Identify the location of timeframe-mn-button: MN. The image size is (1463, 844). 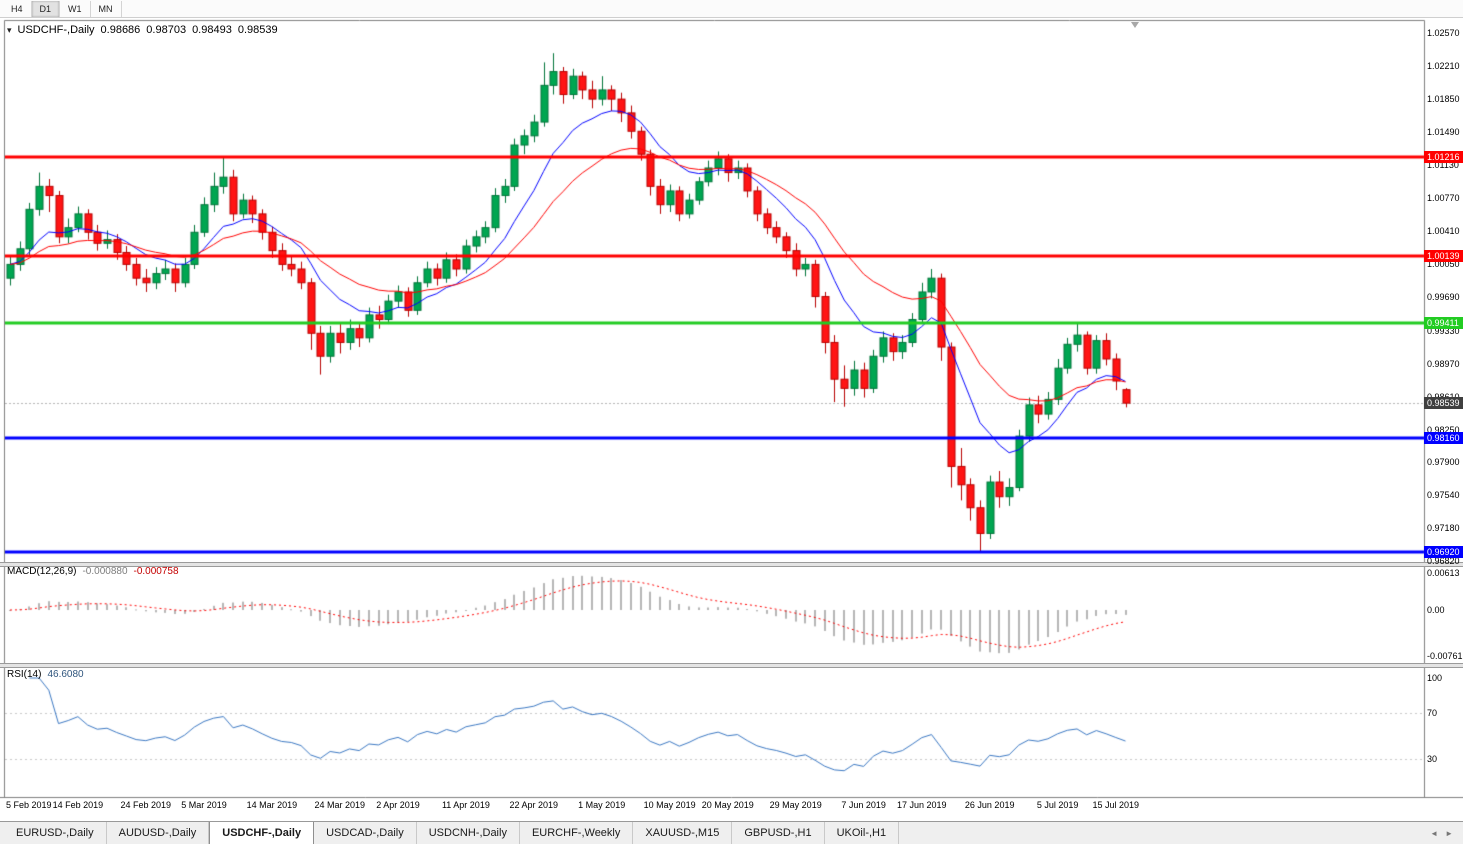
(106, 8).